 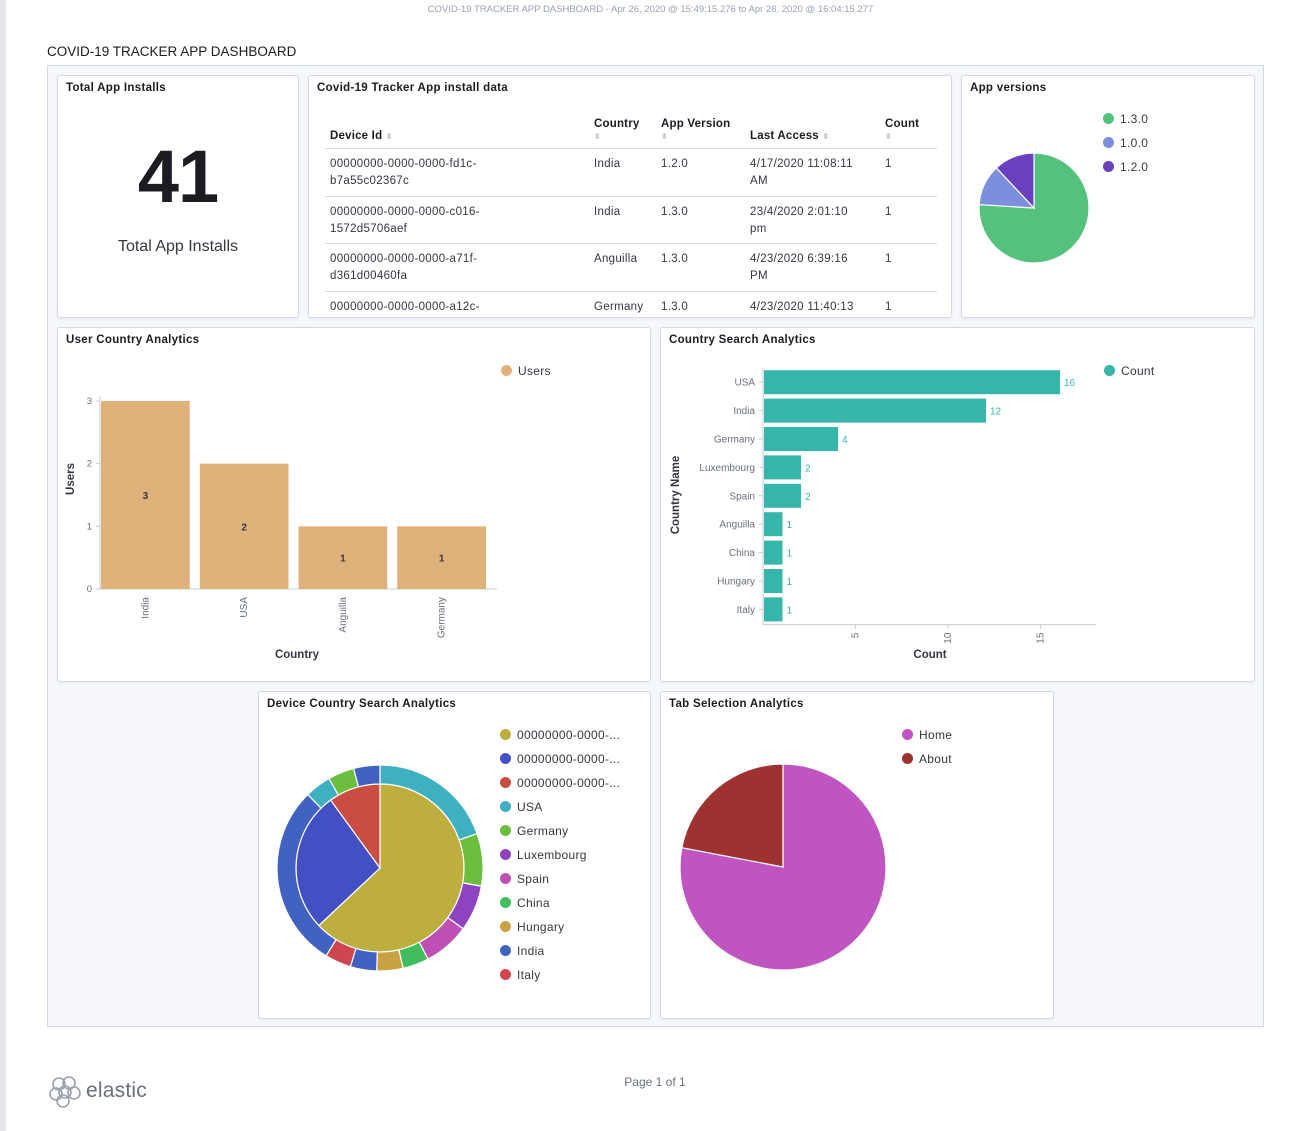 I want to click on legend-item: 1.3.0, so click(x=1125, y=119).